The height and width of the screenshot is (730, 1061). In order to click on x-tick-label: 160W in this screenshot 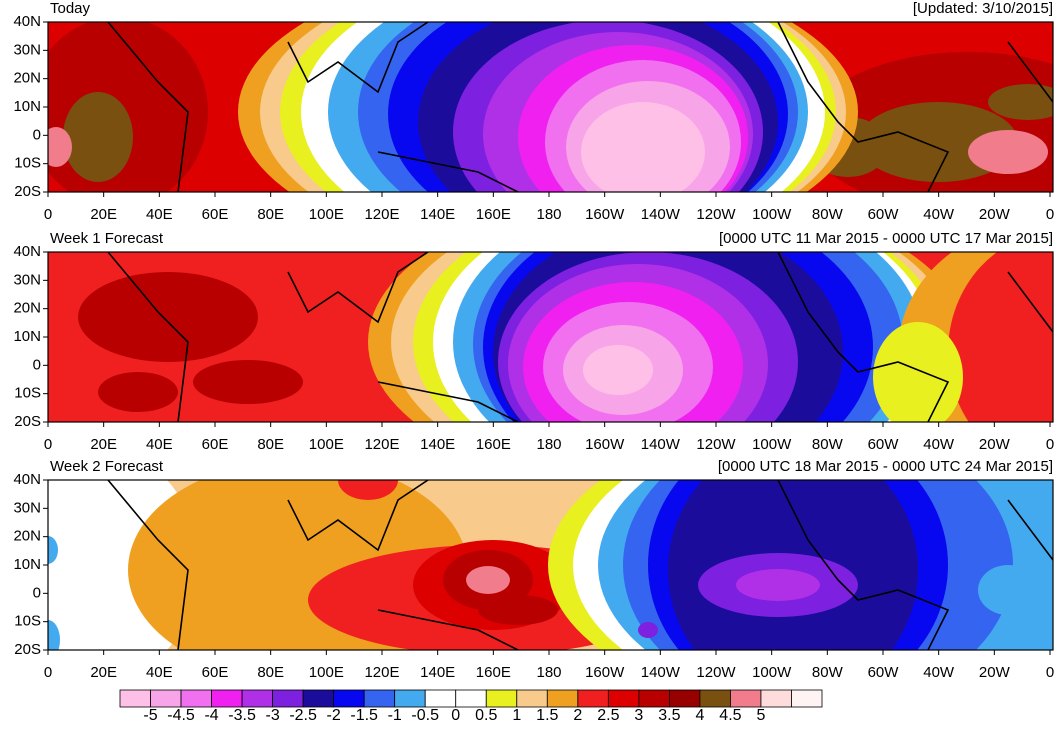, I will do `click(605, 444)`.